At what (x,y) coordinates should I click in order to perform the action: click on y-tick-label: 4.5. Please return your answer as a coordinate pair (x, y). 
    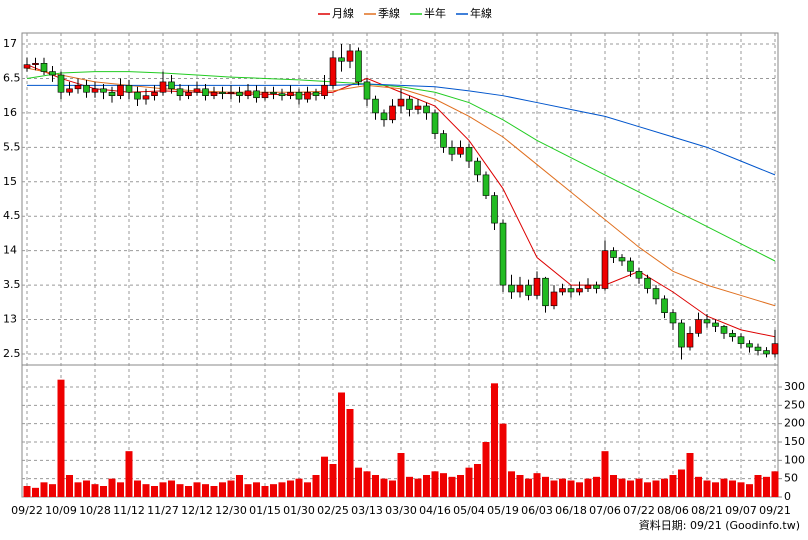
    Looking at the image, I should click on (12, 215).